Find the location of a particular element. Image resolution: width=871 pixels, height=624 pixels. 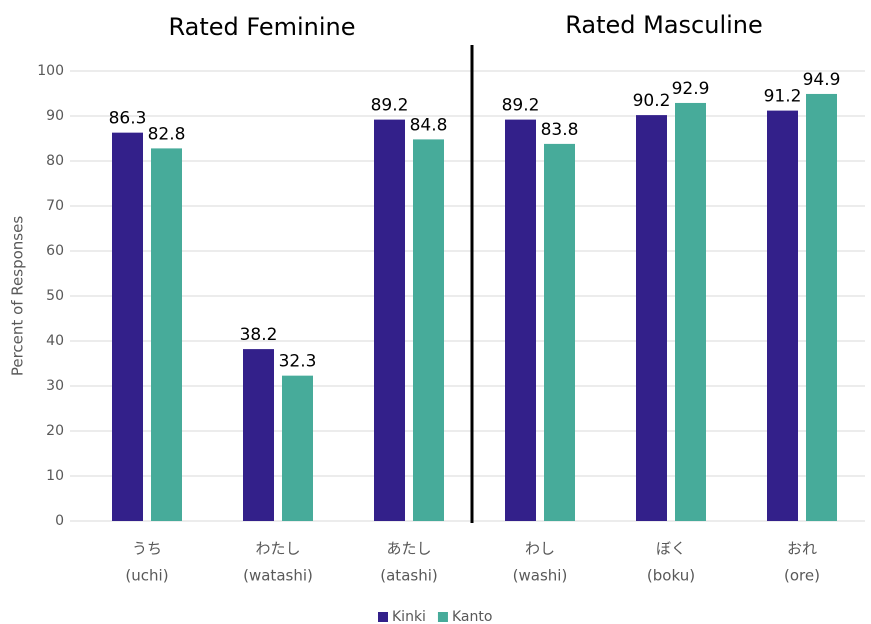

y-tick-label: 30 is located at coordinates (55, 386).